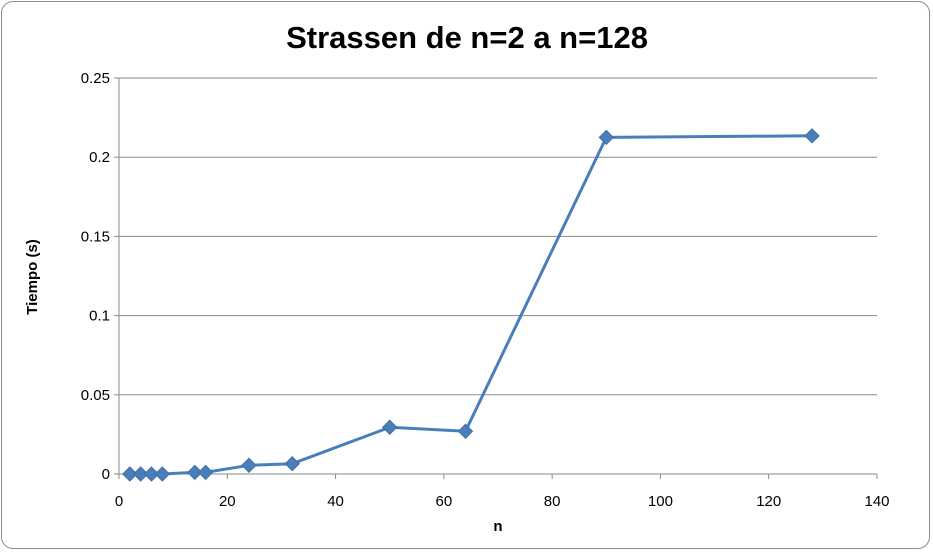 This screenshot has width=933, height=552. Describe the element at coordinates (95, 236) in the screenshot. I see `y-tick-label: 0.15` at that location.